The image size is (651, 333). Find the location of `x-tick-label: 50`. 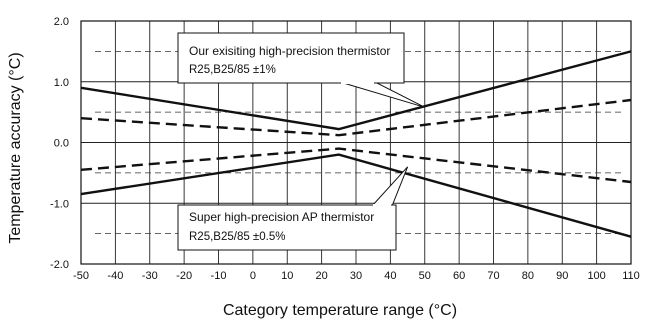

x-tick-label: 50 is located at coordinates (425, 276).